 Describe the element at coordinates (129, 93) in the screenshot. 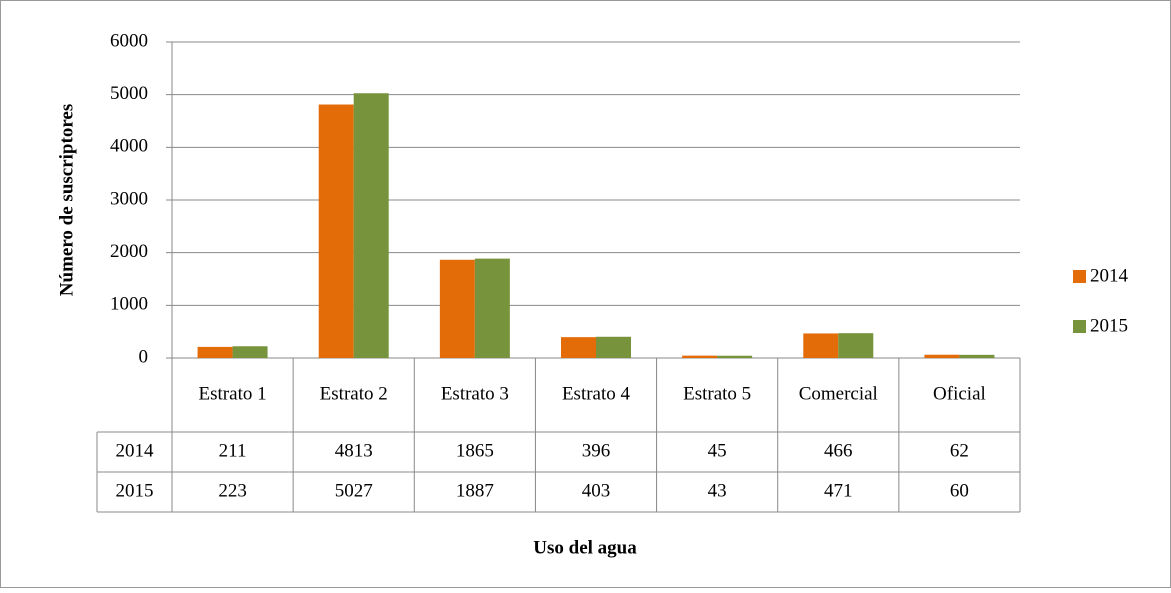

I see `y-tick-label: 5000` at that location.